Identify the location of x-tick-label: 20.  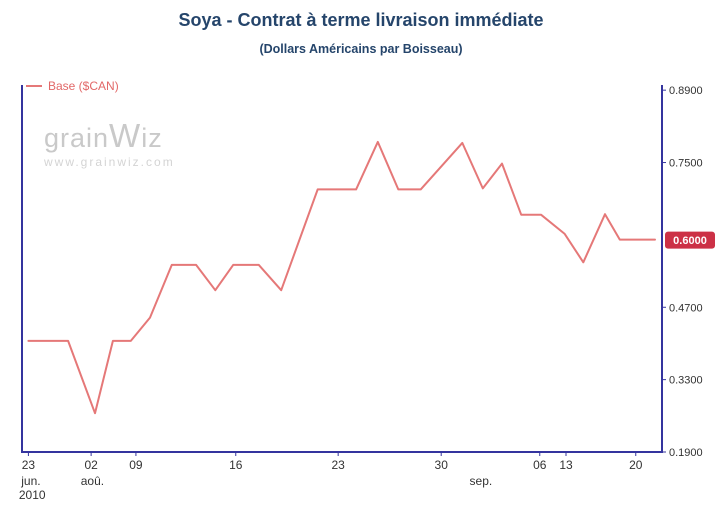
(636, 465).